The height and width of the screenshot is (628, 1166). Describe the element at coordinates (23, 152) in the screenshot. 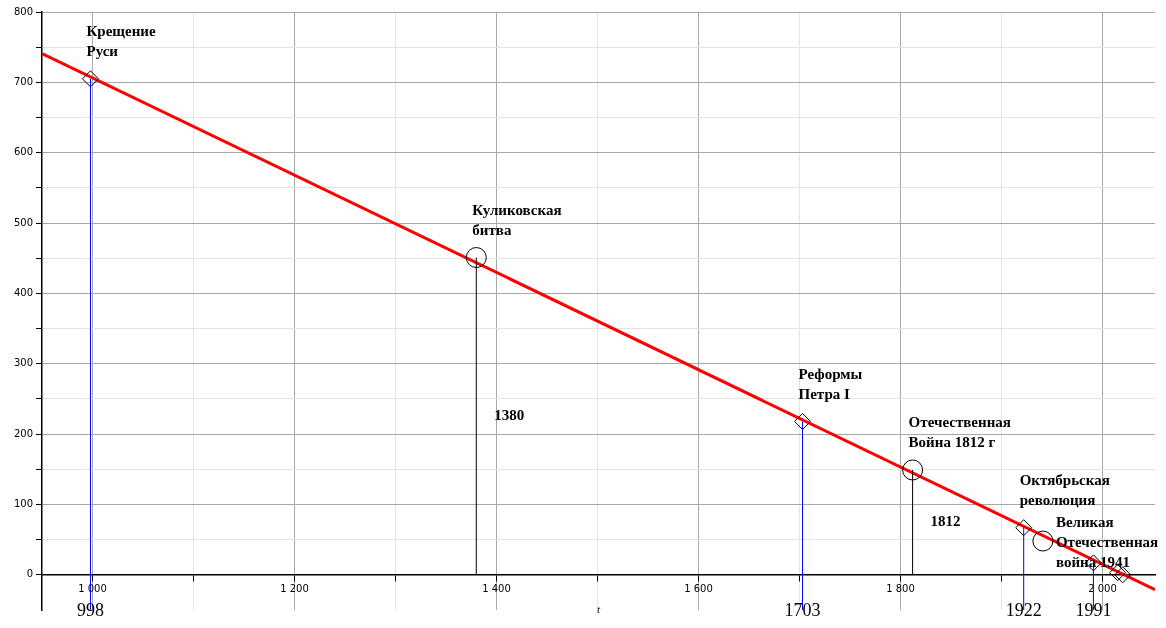

I see `y-tick-label: 600` at that location.